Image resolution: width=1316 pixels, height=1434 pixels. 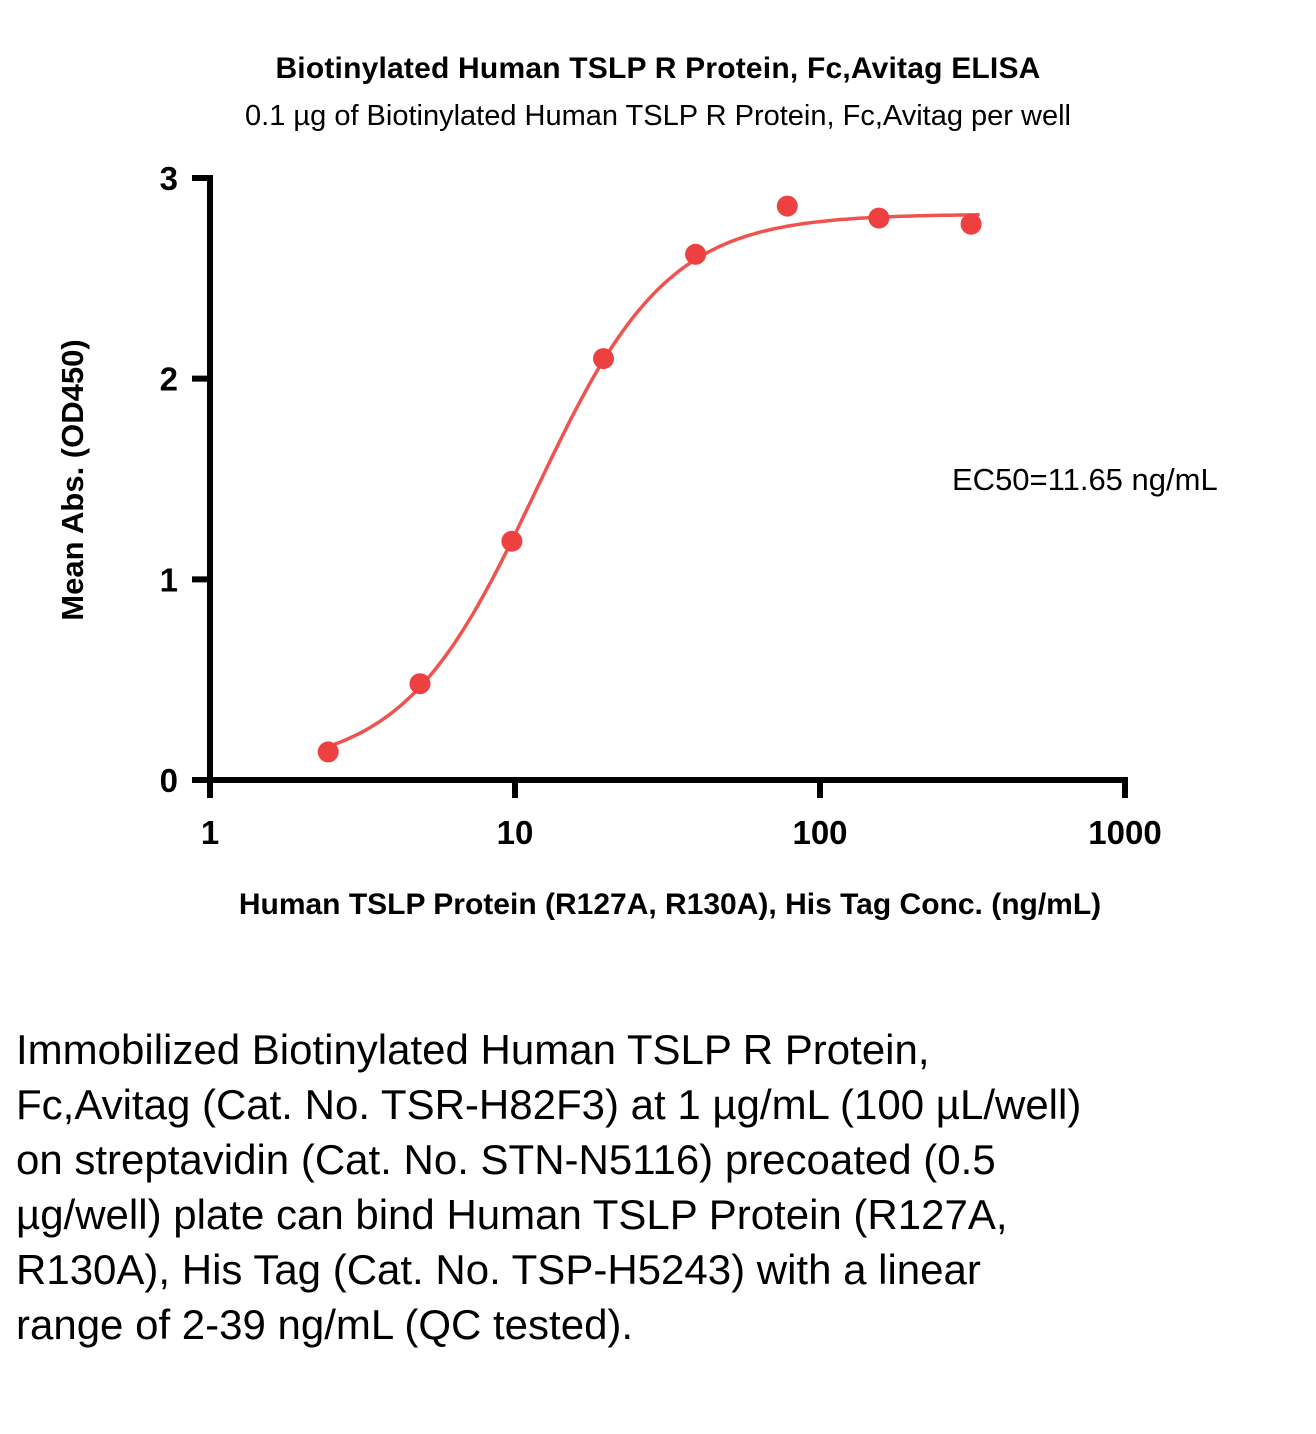 What do you see at coordinates (169, 579) in the screenshot?
I see `y-tick-label: 1` at bounding box center [169, 579].